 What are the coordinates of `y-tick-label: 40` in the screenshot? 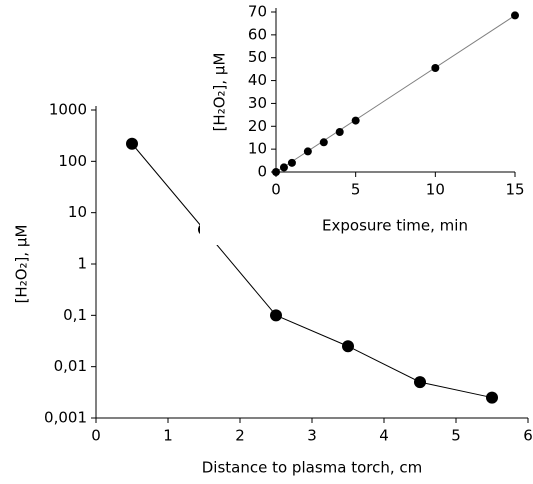 It's located at (257, 80).